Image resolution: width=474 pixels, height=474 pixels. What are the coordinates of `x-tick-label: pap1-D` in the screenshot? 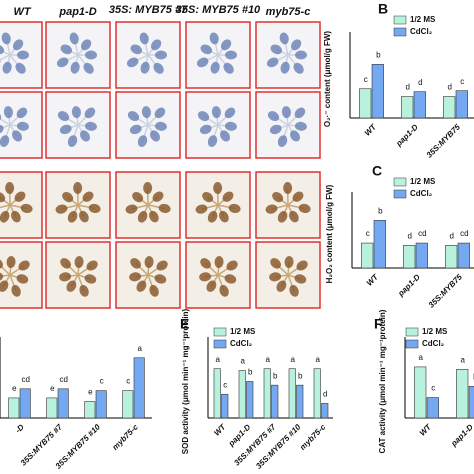 It's located at (407, 135).